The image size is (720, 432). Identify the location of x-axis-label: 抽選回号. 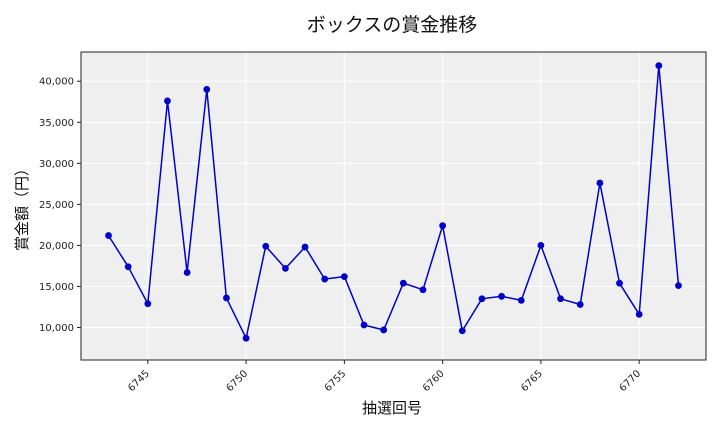
(392, 408).